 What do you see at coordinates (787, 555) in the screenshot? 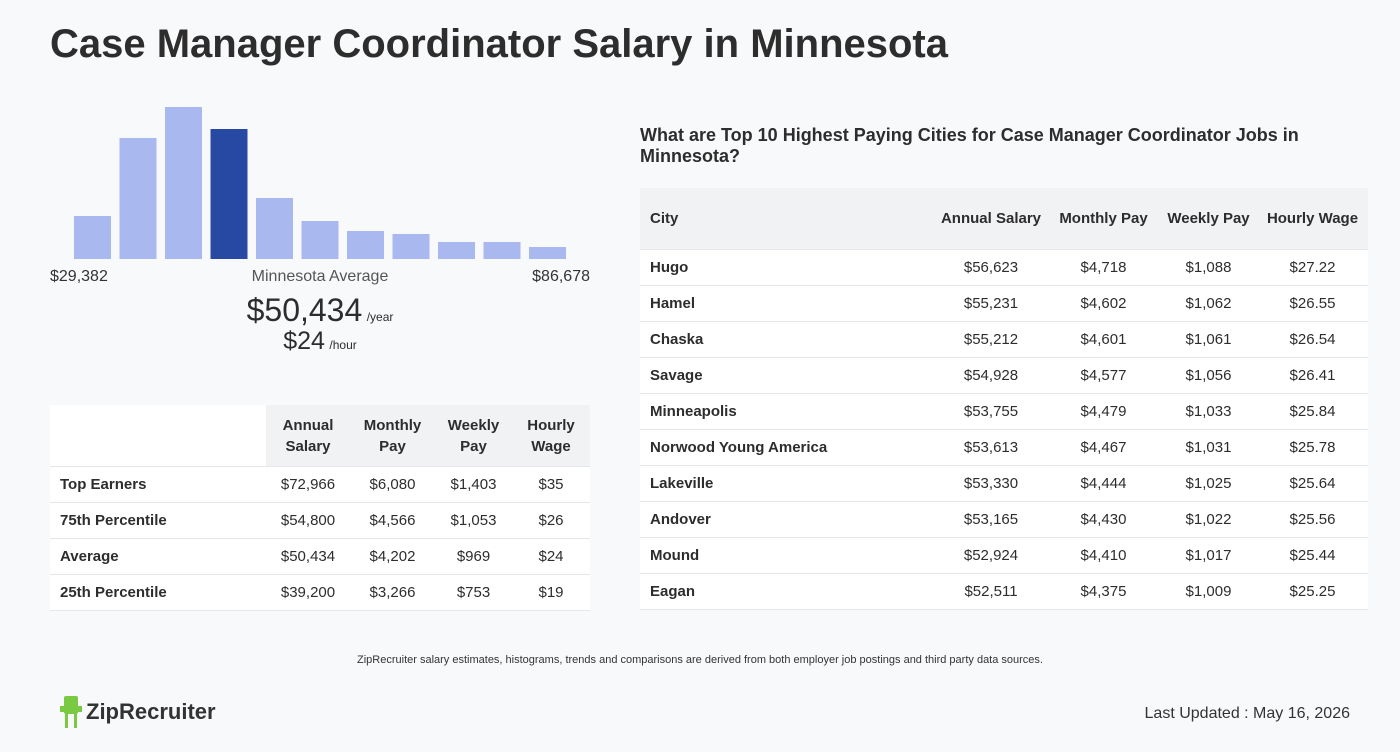
I see `table-cell: Mound` at bounding box center [787, 555].